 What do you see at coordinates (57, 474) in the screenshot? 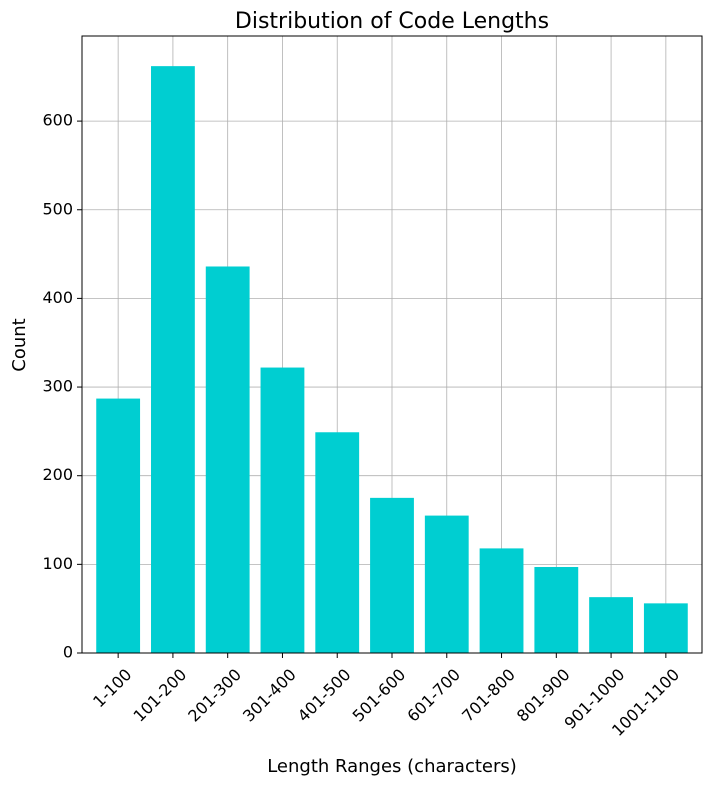
I see `y-tick-label: 200` at bounding box center [57, 474].